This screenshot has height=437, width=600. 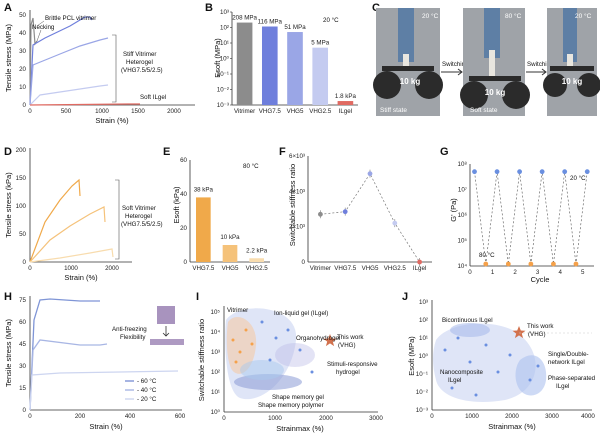 What do you see at coordinates (350, 337) in the screenshot?
I see `i-label-this-1: This work` at bounding box center [350, 337].